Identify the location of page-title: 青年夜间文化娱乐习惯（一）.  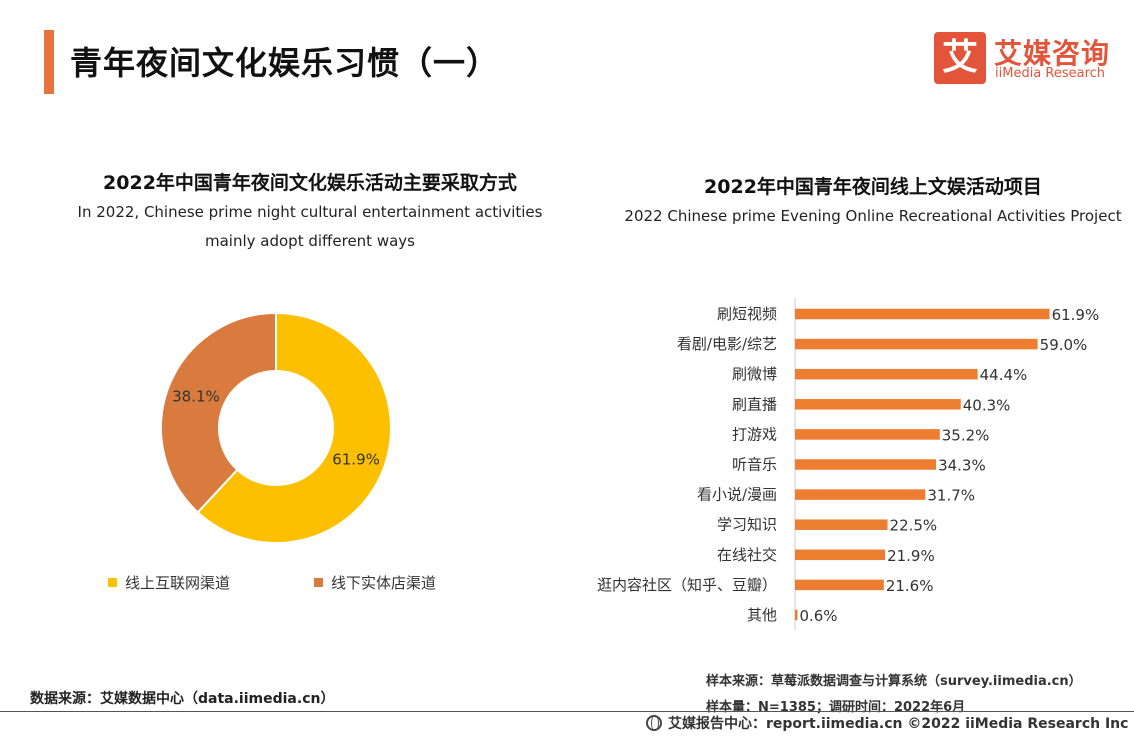
(285, 63).